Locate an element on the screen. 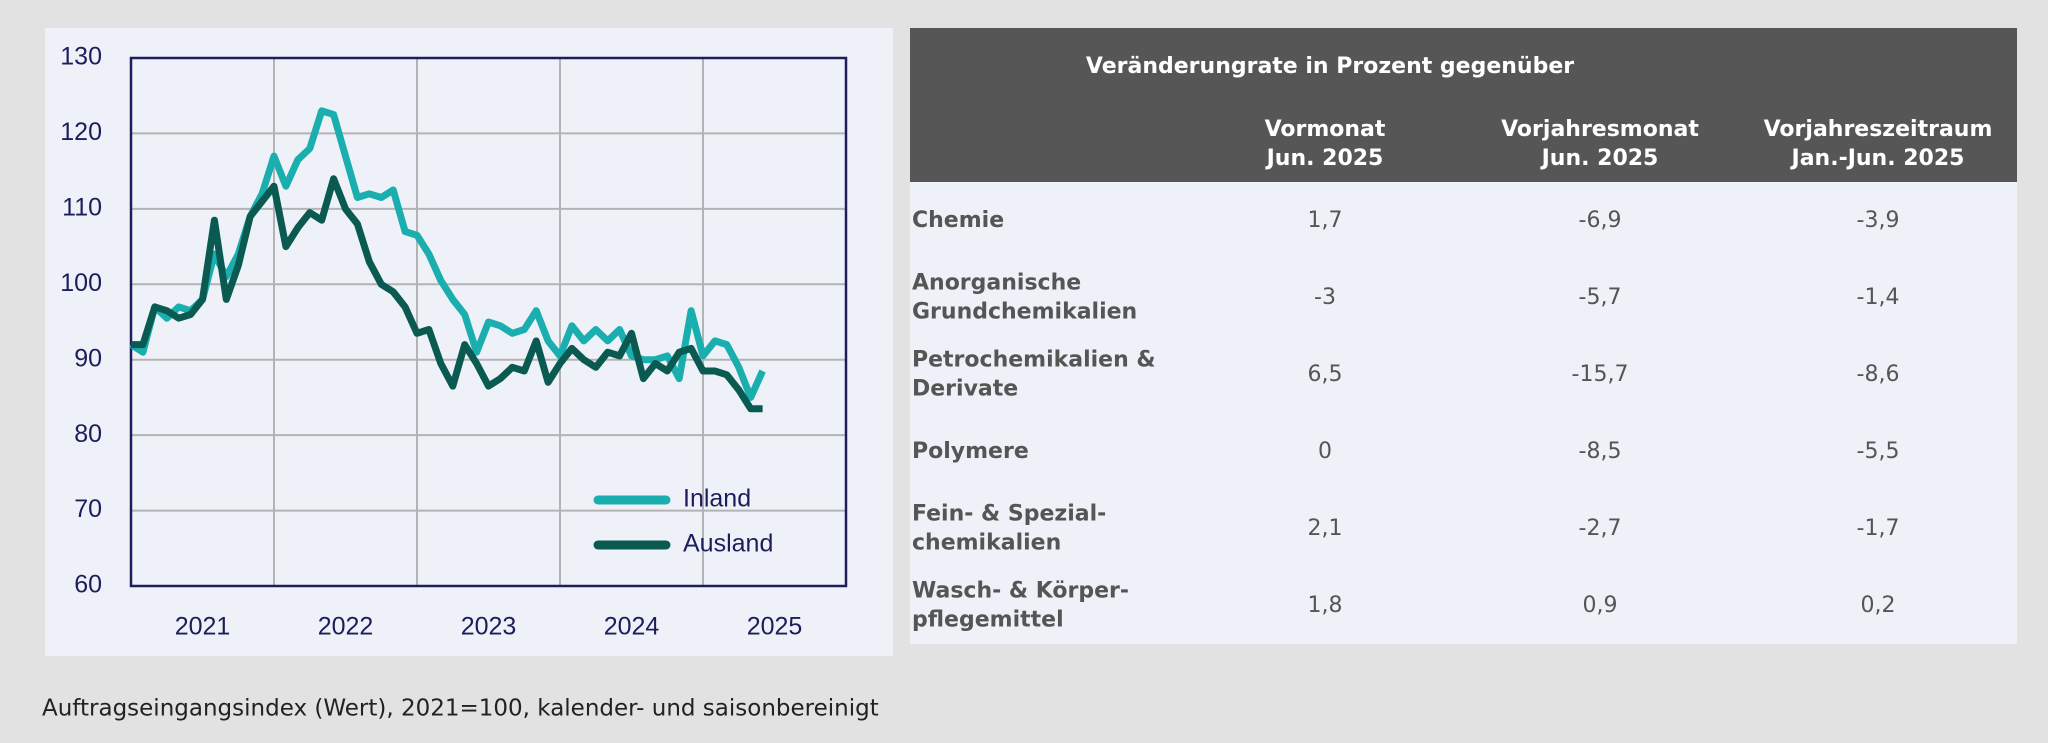  cell-value: 1,8 is located at coordinates (1325, 605).